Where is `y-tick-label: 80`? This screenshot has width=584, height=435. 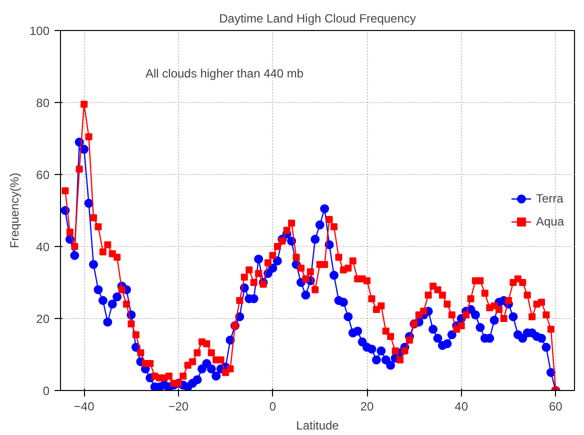 y-tick-label: 80 is located at coordinates (43, 103).